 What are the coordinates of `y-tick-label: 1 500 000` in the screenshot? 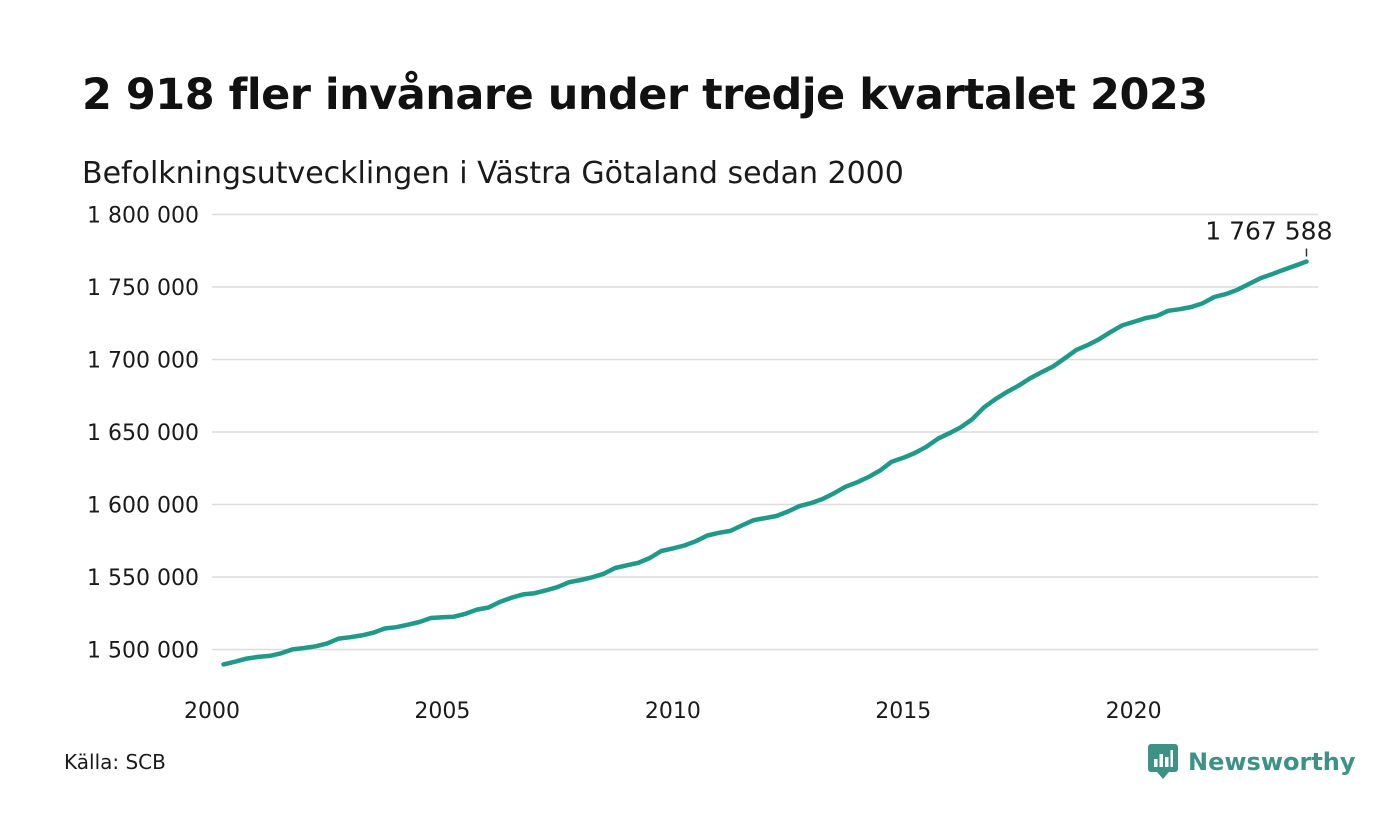 It's located at (143, 651).